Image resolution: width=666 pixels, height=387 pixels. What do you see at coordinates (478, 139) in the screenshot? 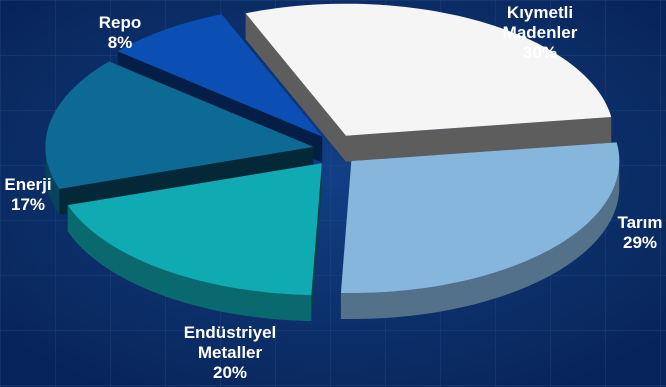
I see `slice-kiymetli-madenler-wall-end` at bounding box center [478, 139].